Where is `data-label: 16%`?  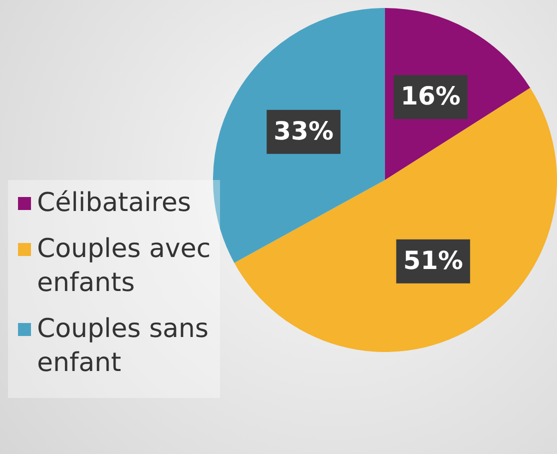 data-label: 16% is located at coordinates (430, 96).